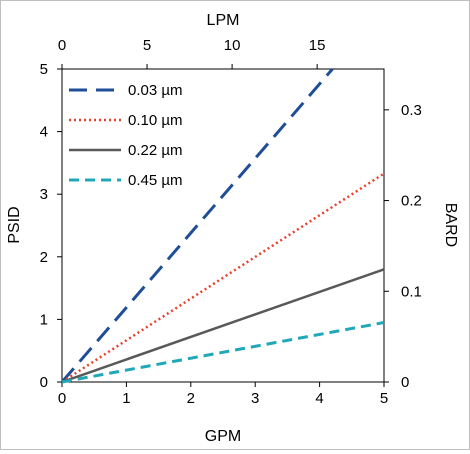 The image size is (470, 454). I want to click on legend-label-2: 0.22 µm, so click(155, 150).